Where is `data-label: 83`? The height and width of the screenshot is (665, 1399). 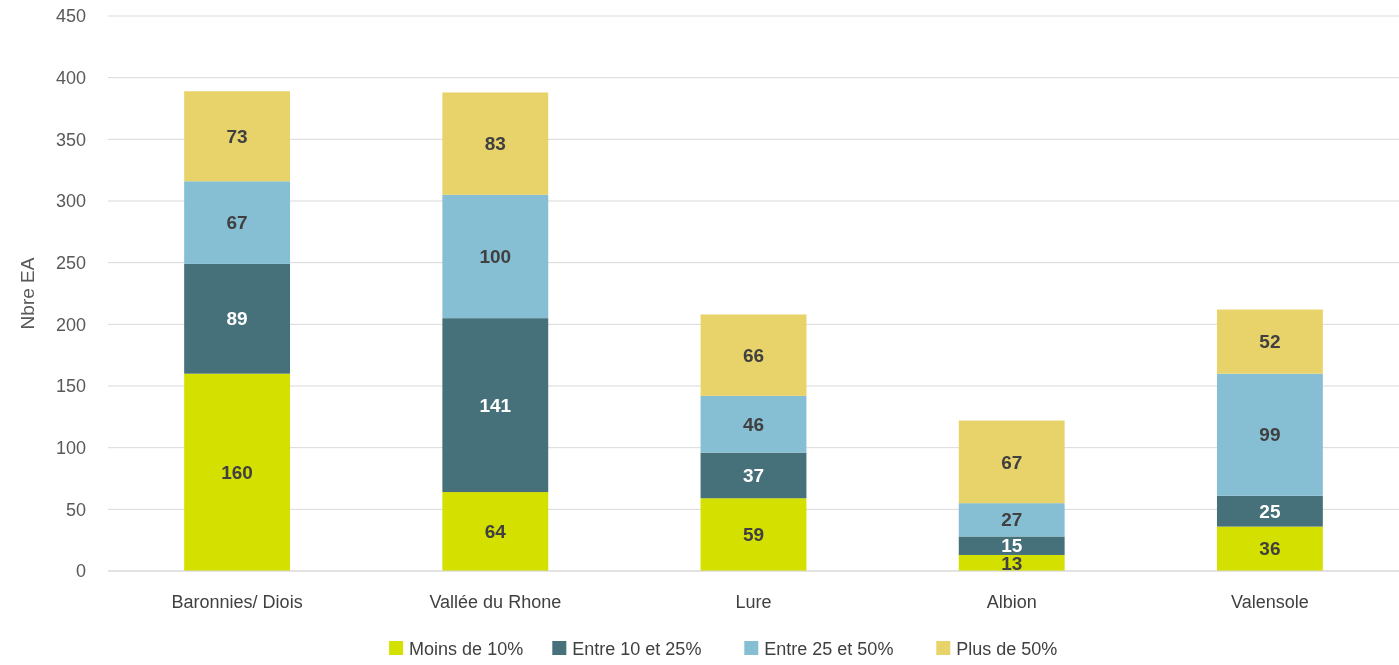
data-label: 83 is located at coordinates (495, 144).